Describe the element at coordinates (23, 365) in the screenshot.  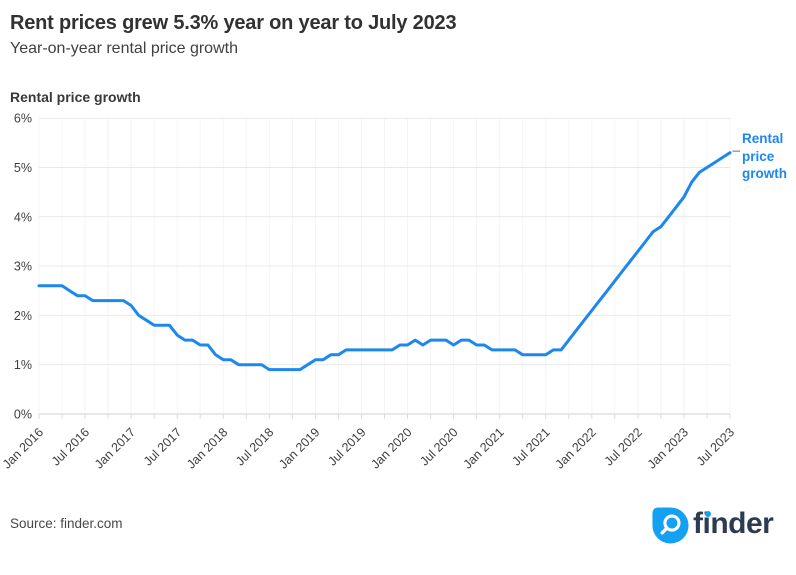
I see `y-axis-label: 1%` at that location.